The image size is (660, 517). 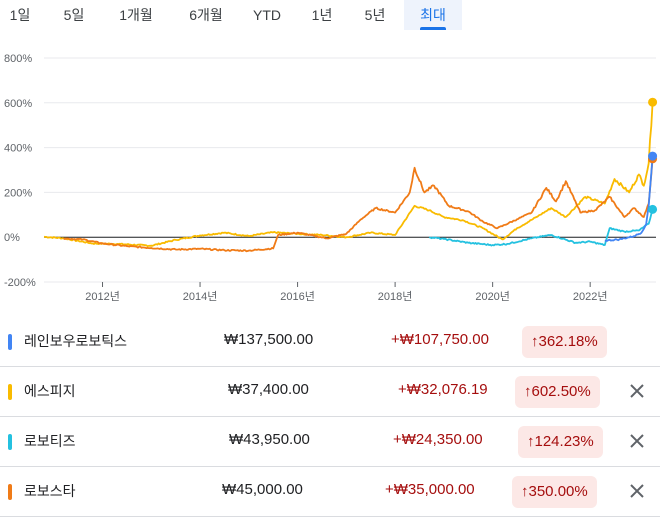 I want to click on tab-label: 5년, so click(x=375, y=15).